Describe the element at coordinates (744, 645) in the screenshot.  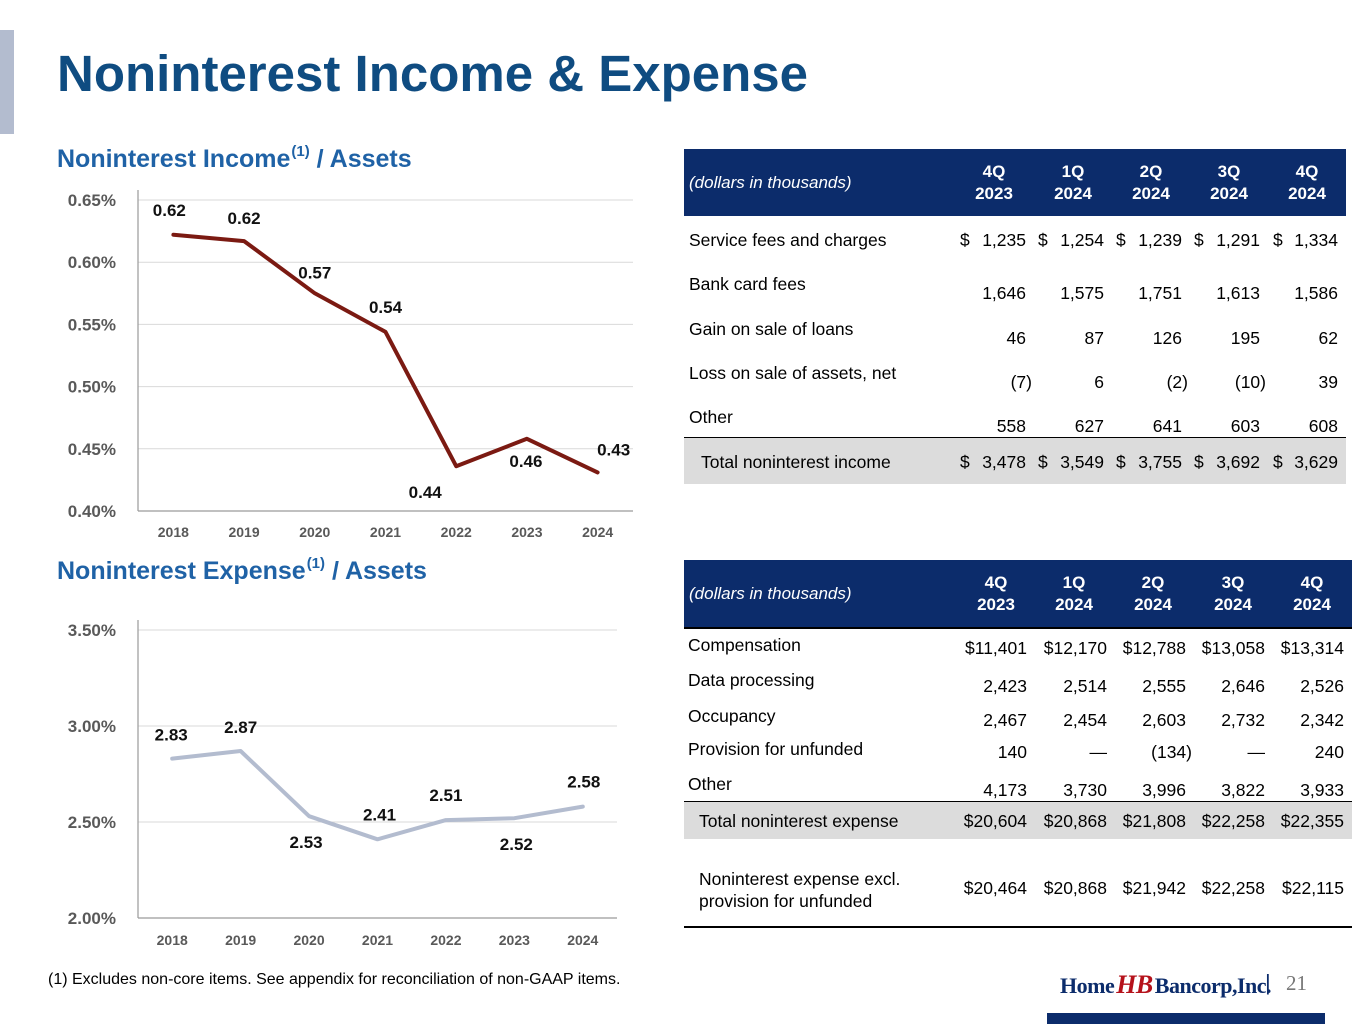
I see `expense-row-label: Compensation` at that location.